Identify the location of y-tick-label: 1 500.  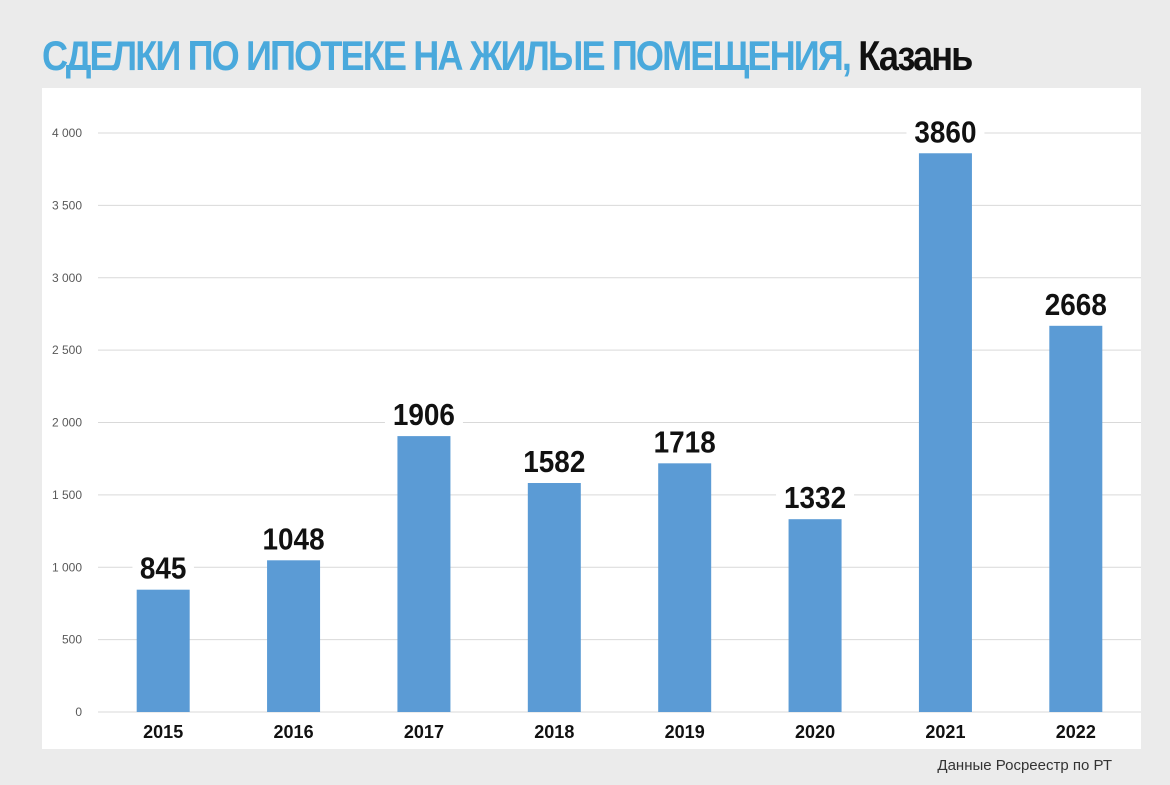
(67, 495).